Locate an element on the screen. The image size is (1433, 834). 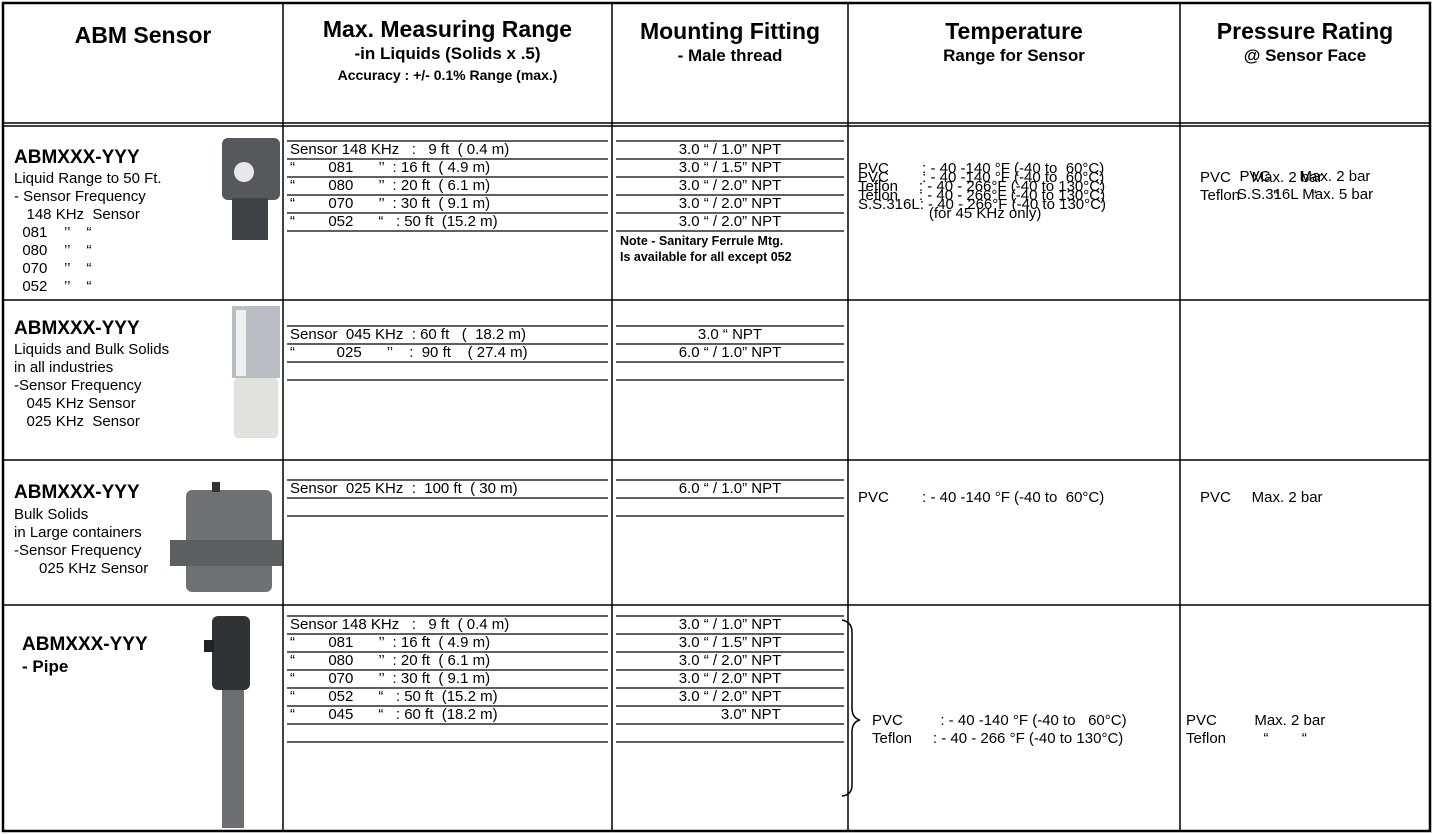
sensor-description: - Sensor Frequency is located at coordinates (80, 196).